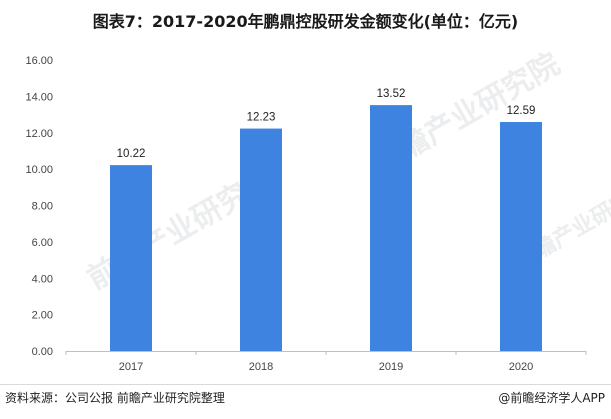 The height and width of the screenshot is (419, 611). I want to click on y-axis: 0.00 2.00 4.00 6.00 8.00 10.00 12.00 14.00 16.00, so click(39, 206).